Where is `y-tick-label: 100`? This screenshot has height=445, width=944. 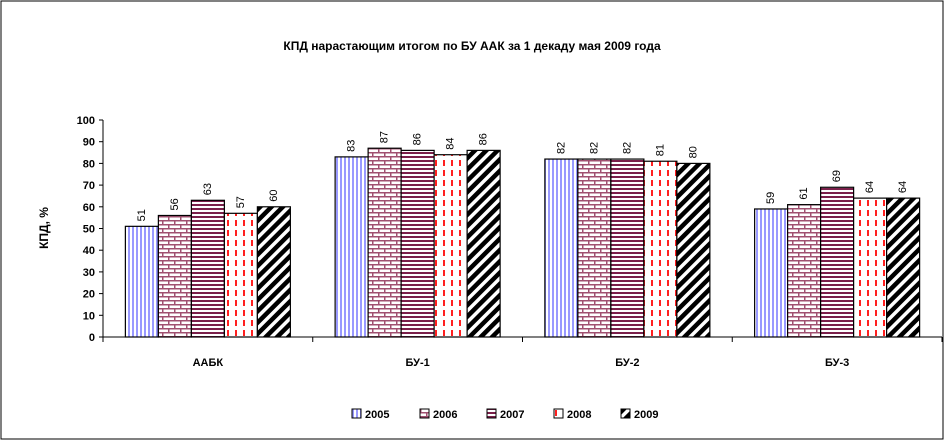 y-tick-label: 100 is located at coordinates (86, 121).